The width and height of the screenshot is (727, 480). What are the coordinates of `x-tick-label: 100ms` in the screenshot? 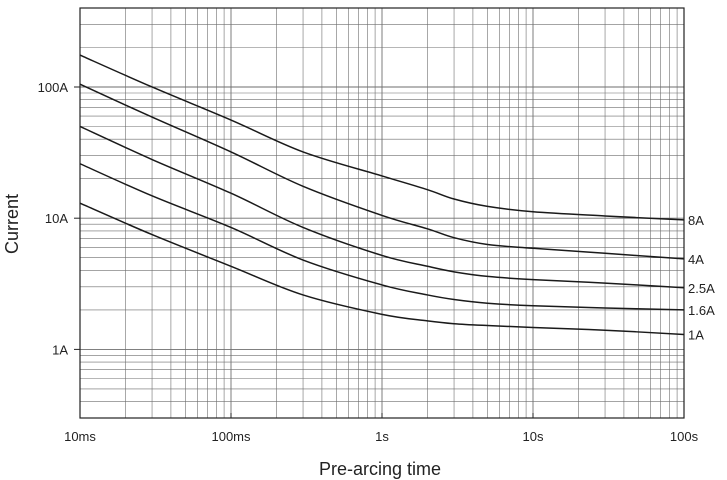 It's located at (231, 436).